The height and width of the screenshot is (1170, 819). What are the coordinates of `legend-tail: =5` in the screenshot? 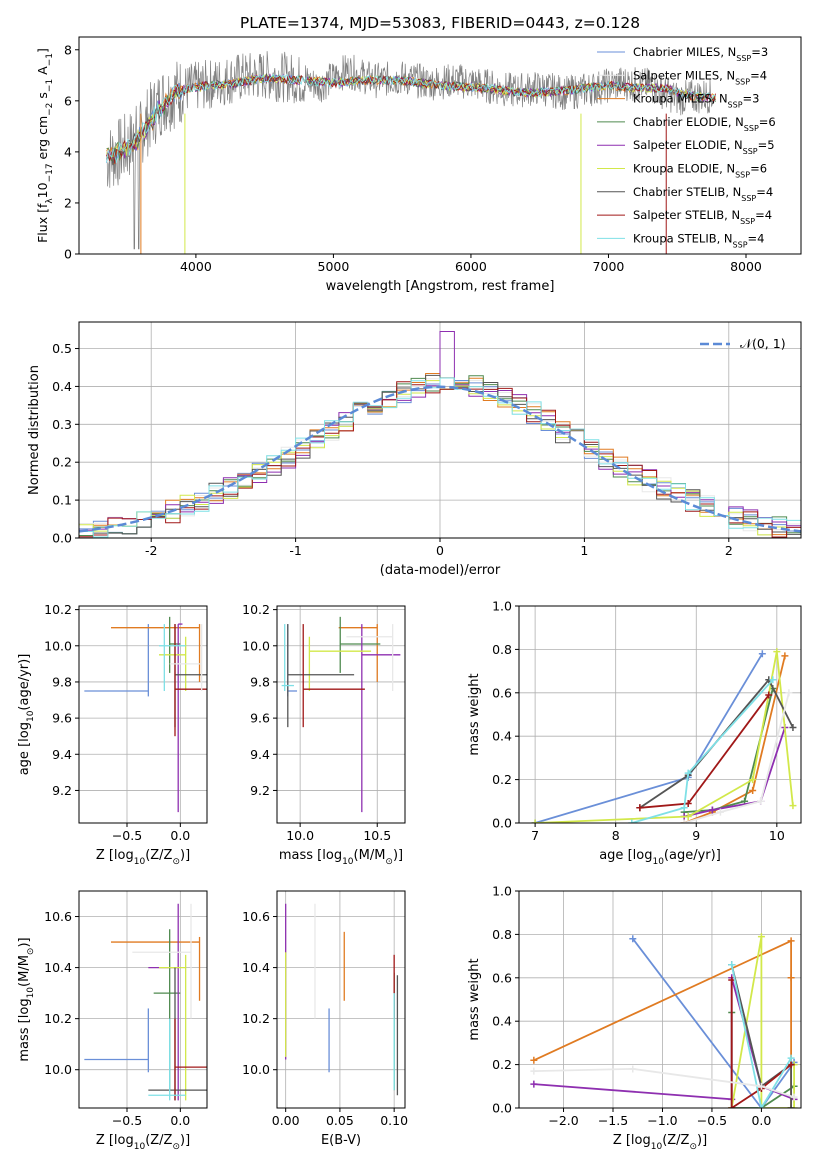 It's located at (766, 145).